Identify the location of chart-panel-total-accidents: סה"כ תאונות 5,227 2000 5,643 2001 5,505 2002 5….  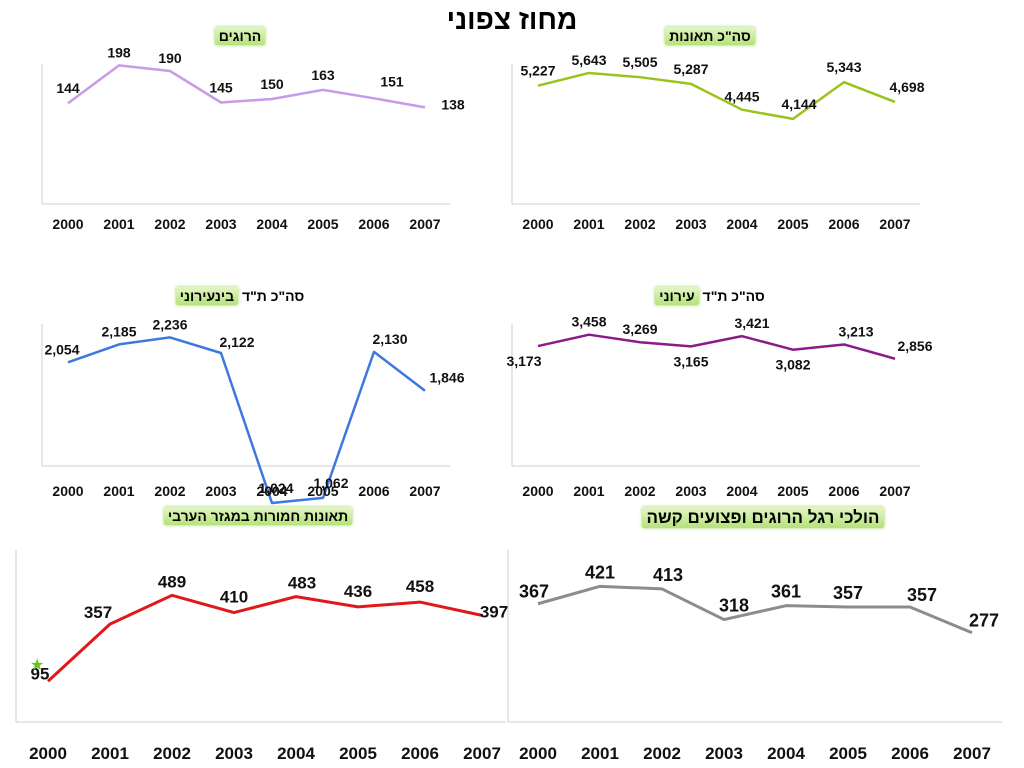
(710, 136).